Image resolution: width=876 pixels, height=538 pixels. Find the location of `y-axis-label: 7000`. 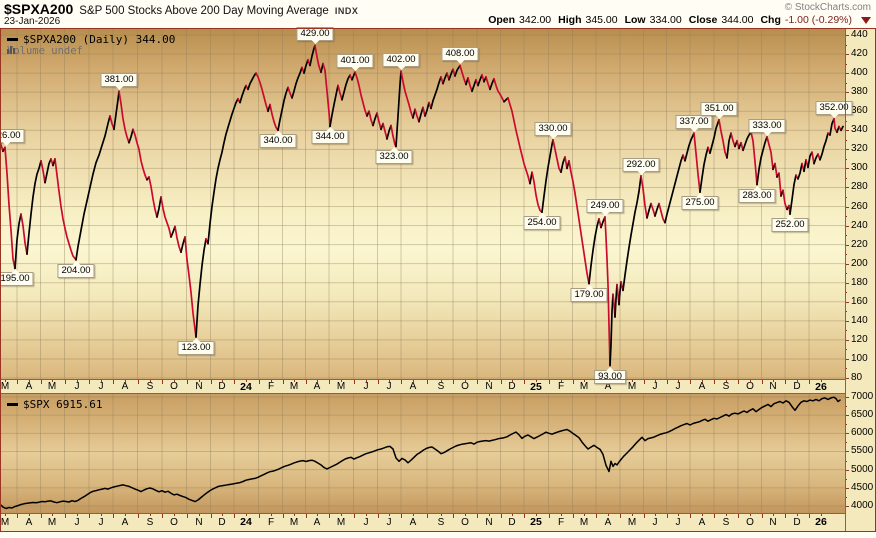

y-axis-label: 7000 is located at coordinates (862, 396).